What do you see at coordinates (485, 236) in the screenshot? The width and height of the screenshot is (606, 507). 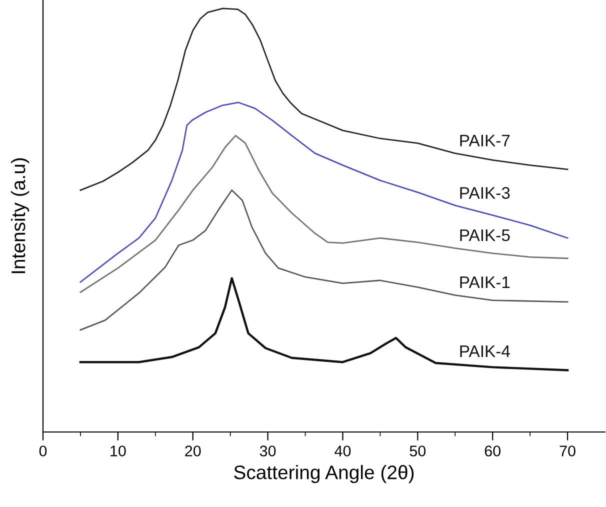 I see `series-label: PAIK-5` at bounding box center [485, 236].